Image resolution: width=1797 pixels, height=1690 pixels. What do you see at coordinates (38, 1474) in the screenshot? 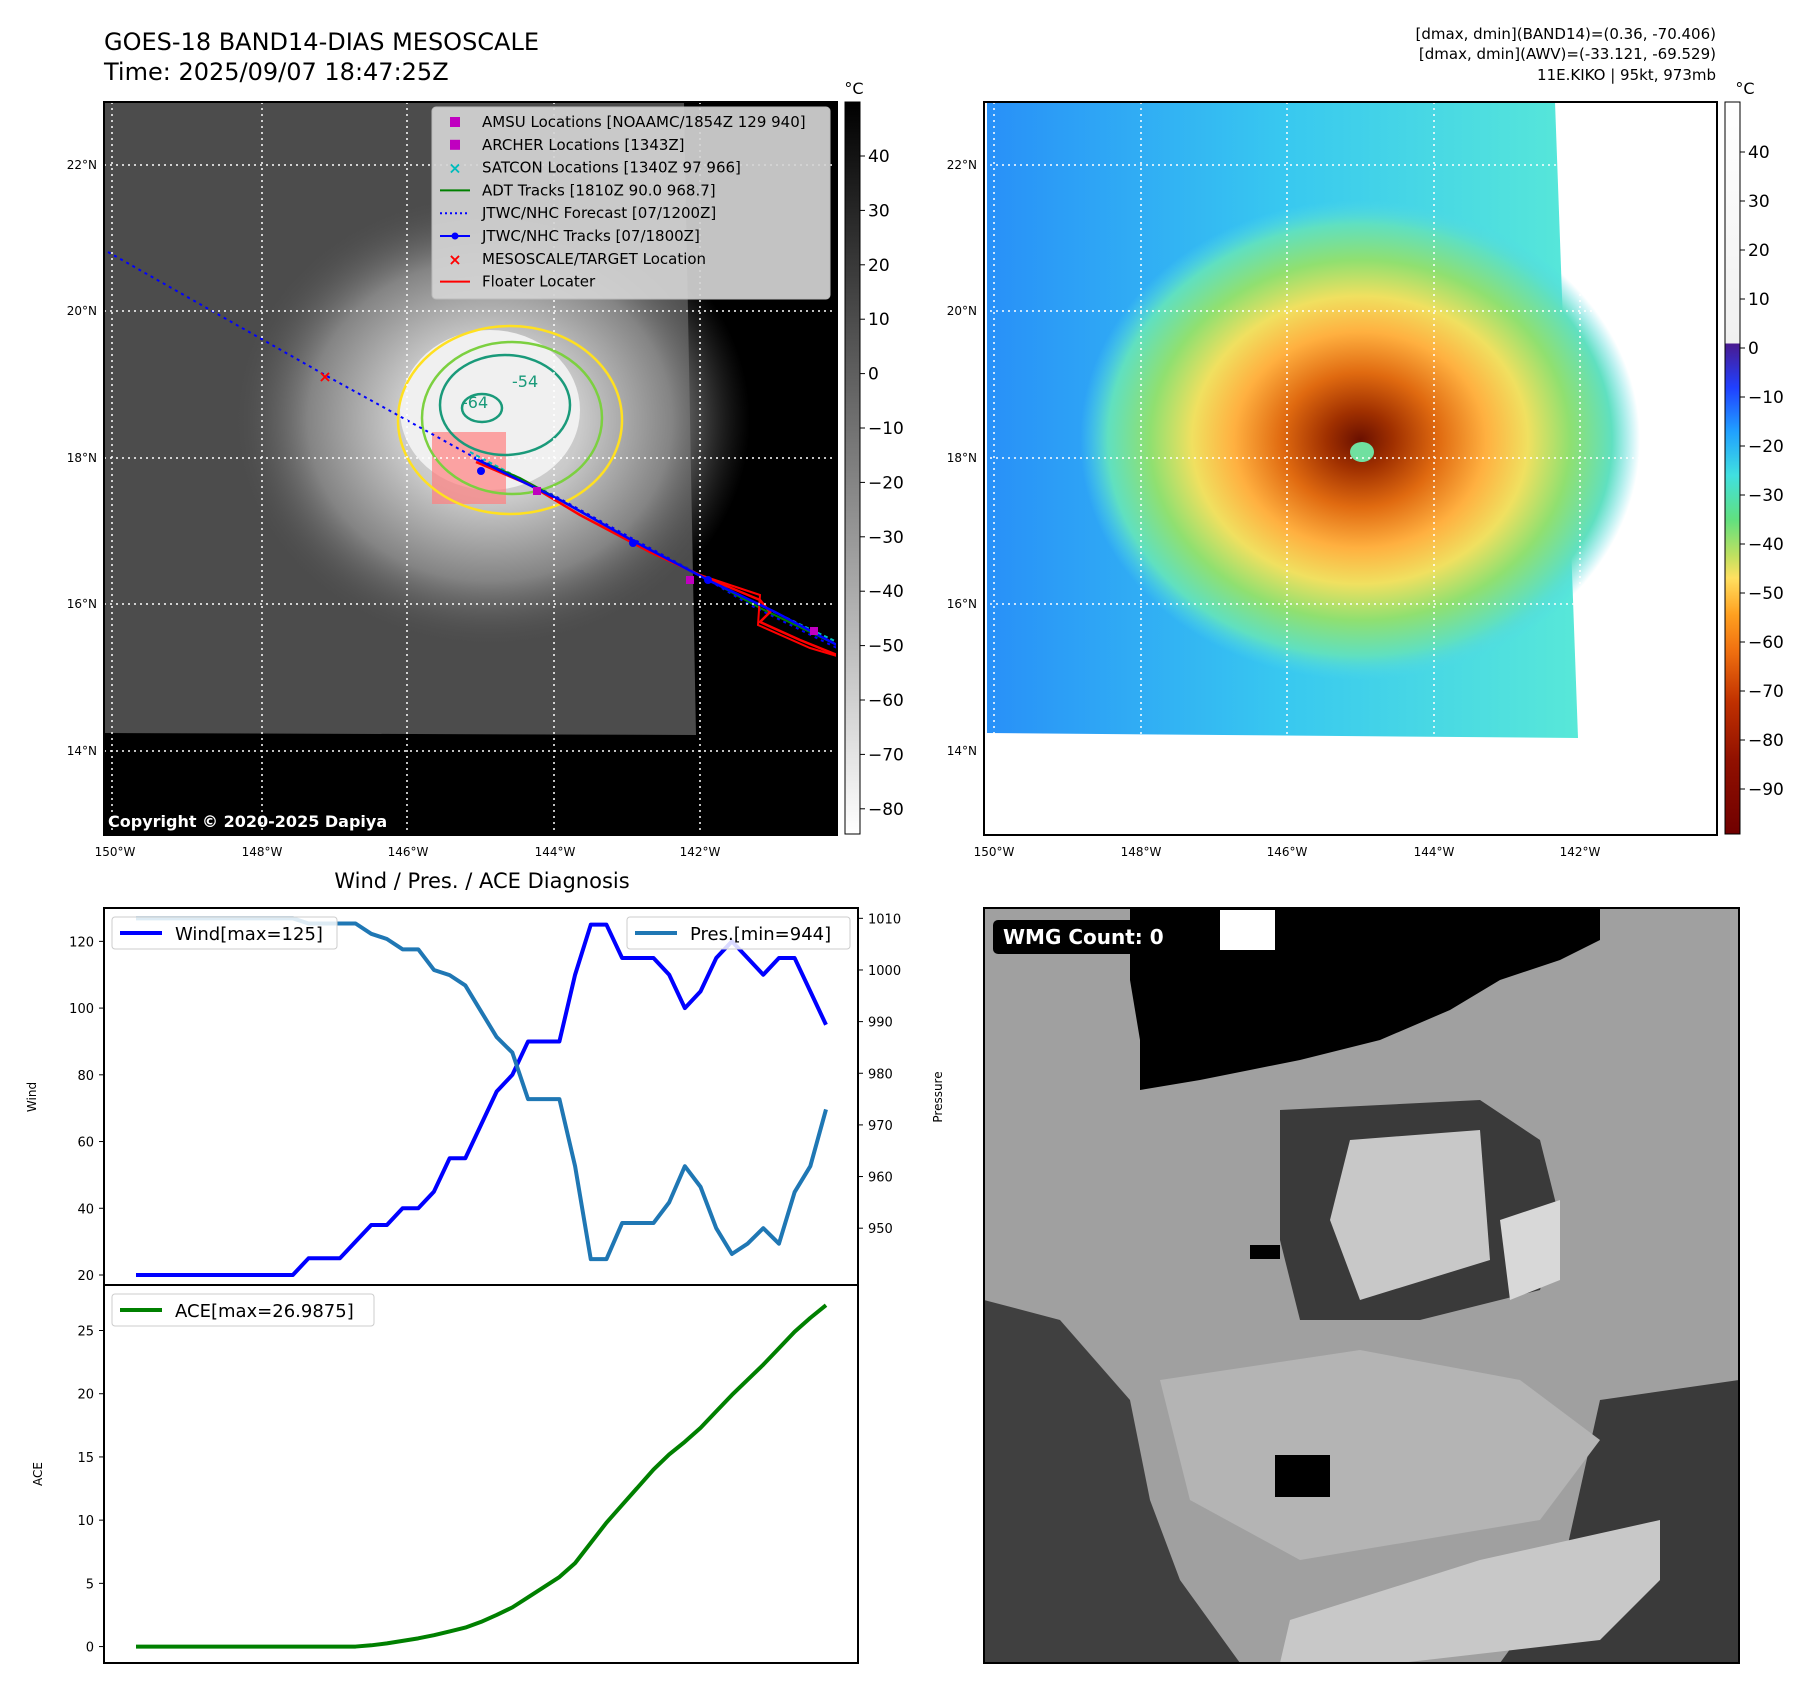
I see `ace-axis-label: ACE` at bounding box center [38, 1474].